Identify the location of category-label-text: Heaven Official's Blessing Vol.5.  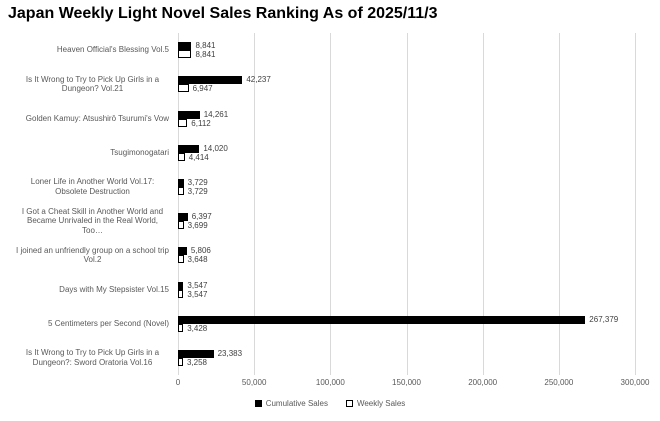
(112, 50).